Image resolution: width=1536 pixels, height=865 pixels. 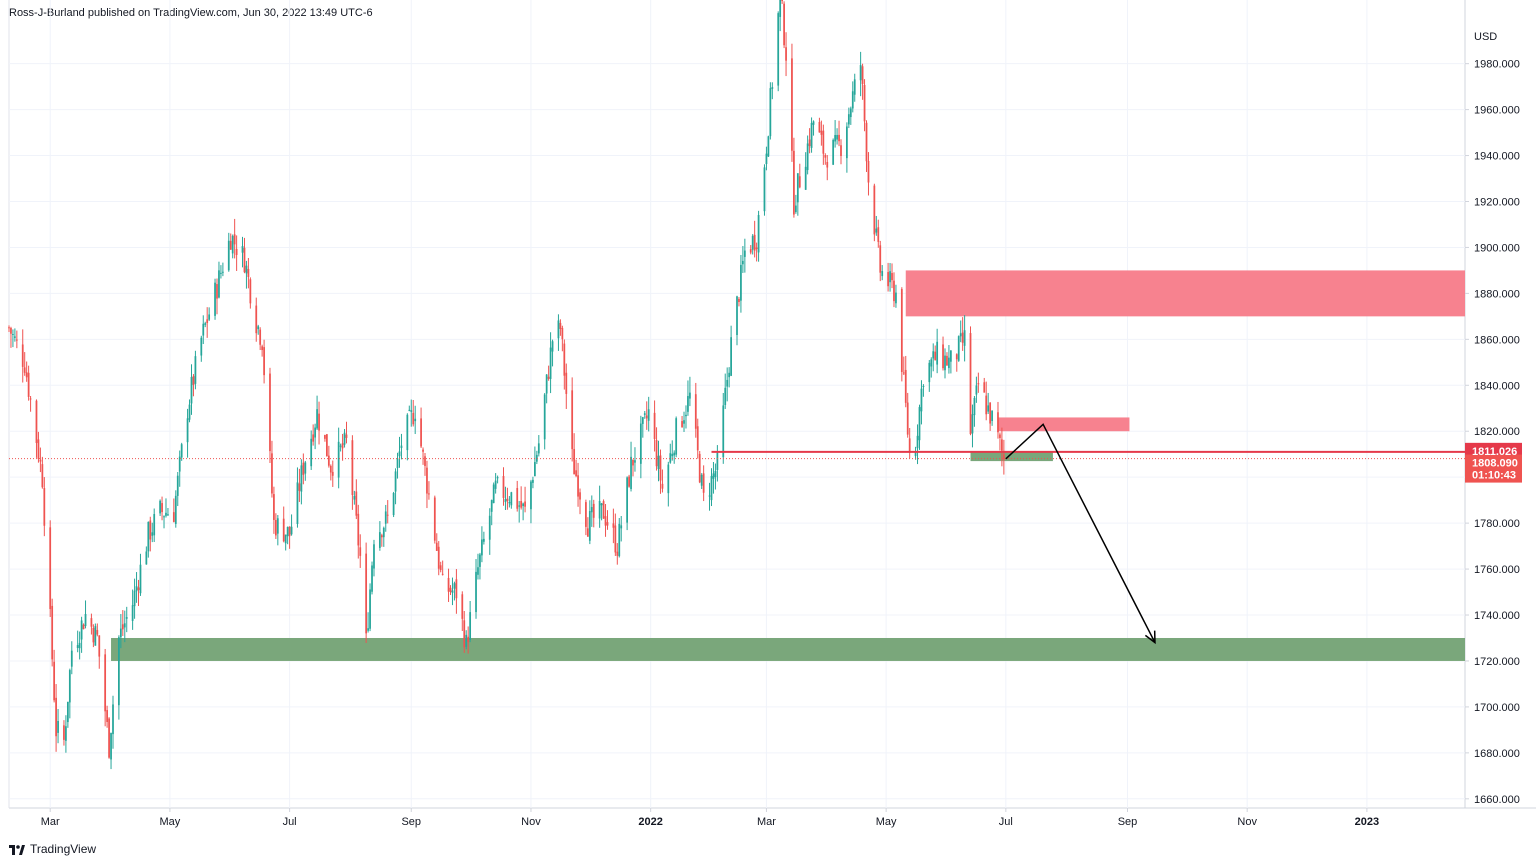 I want to click on y-tick-label: 1900.000, so click(x=1497, y=248).